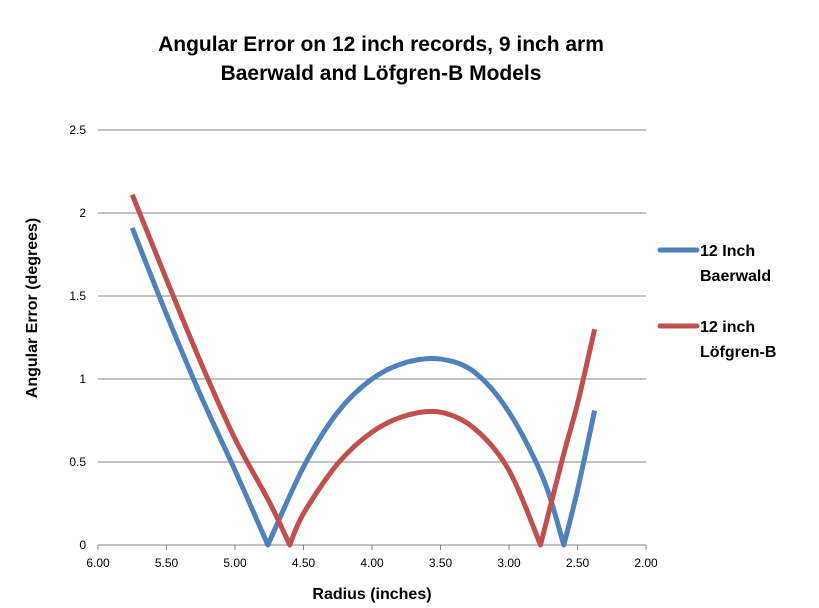 The width and height of the screenshot is (819, 608). I want to click on y-axis-label: Angular Error (degrees), so click(32, 308).